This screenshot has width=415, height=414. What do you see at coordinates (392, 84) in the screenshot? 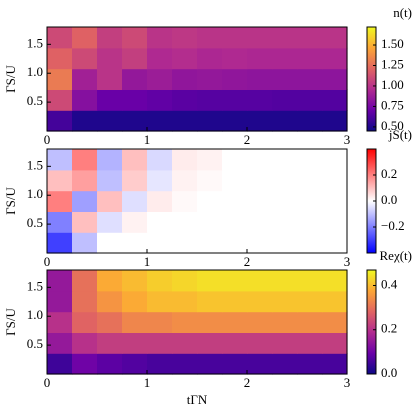
I see `colorbar-tick-label: 1.00` at bounding box center [392, 84].